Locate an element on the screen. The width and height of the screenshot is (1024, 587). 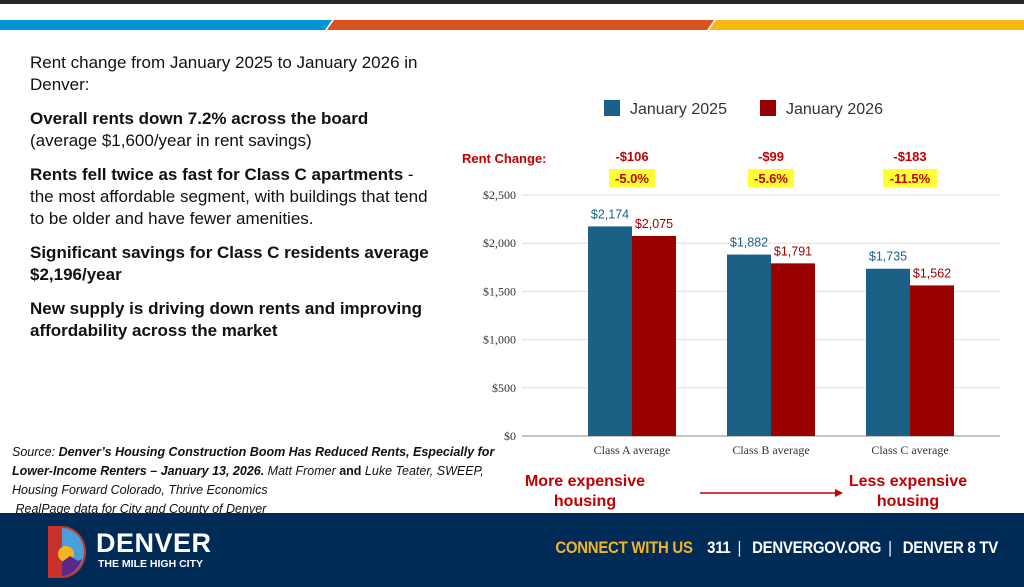
x-tick-label: Class B average is located at coordinates (770, 450).